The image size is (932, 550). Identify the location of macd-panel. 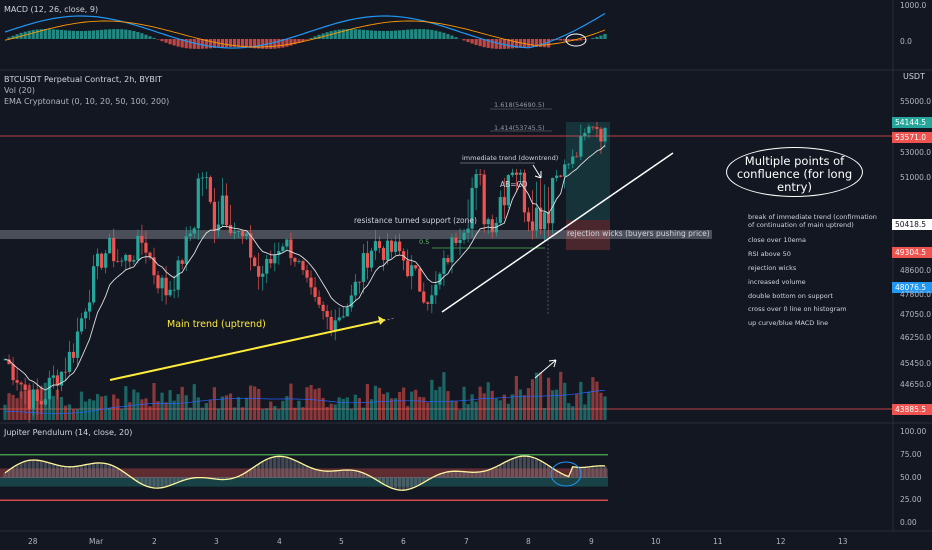
(305, 30).